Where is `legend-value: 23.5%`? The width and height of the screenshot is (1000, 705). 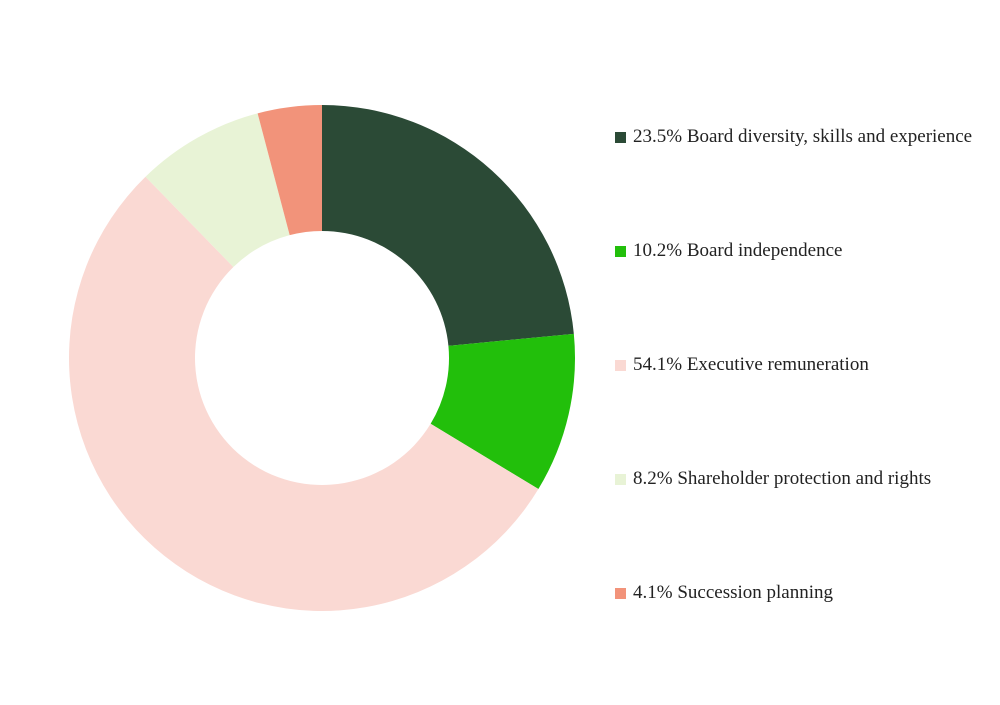
legend-value: 23.5% is located at coordinates (658, 136).